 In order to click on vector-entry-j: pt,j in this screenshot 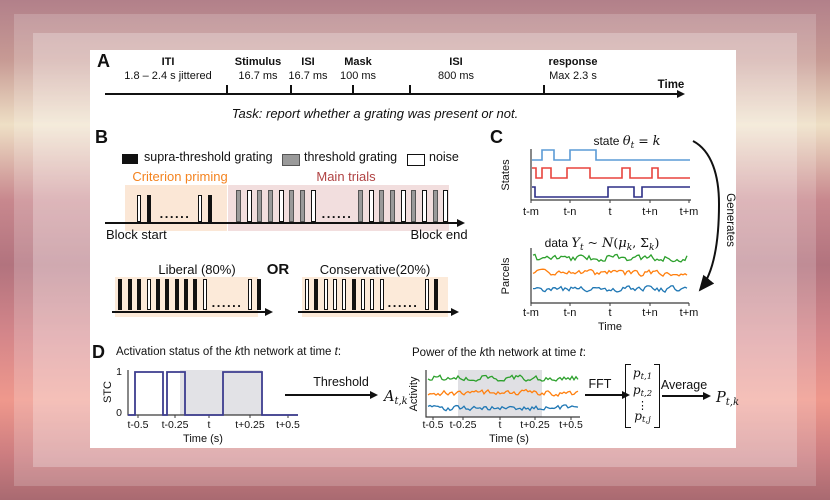, I will do `click(642, 418)`.